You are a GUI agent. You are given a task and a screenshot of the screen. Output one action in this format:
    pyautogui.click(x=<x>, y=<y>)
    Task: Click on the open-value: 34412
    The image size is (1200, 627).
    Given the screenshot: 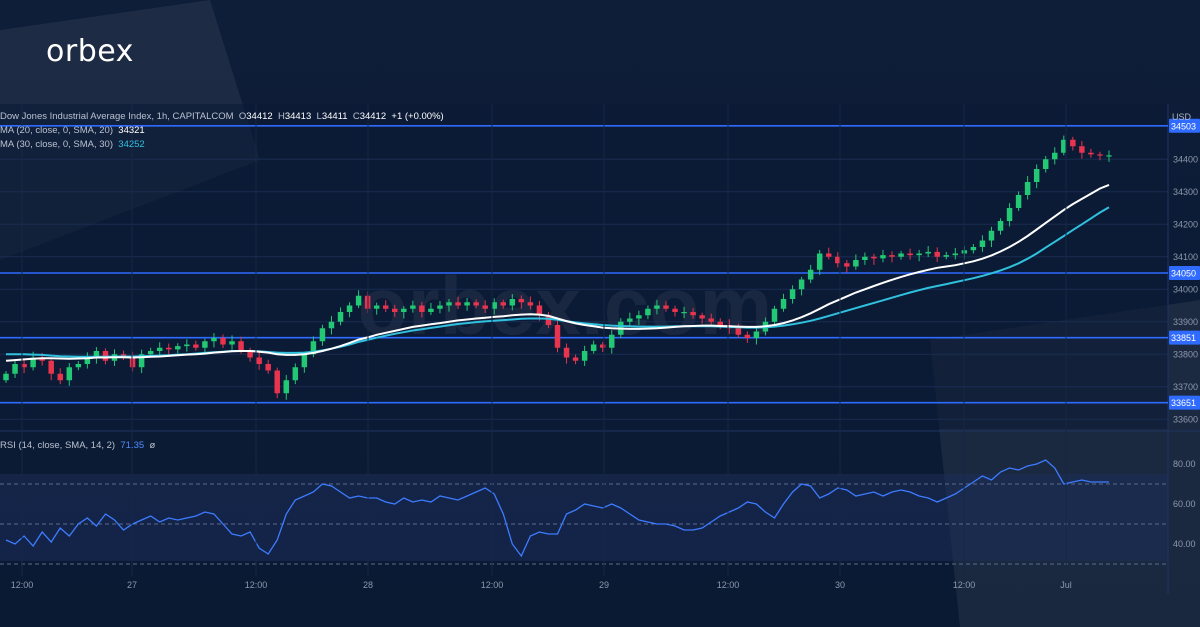 What is the action you would take?
    pyautogui.click(x=259, y=116)
    